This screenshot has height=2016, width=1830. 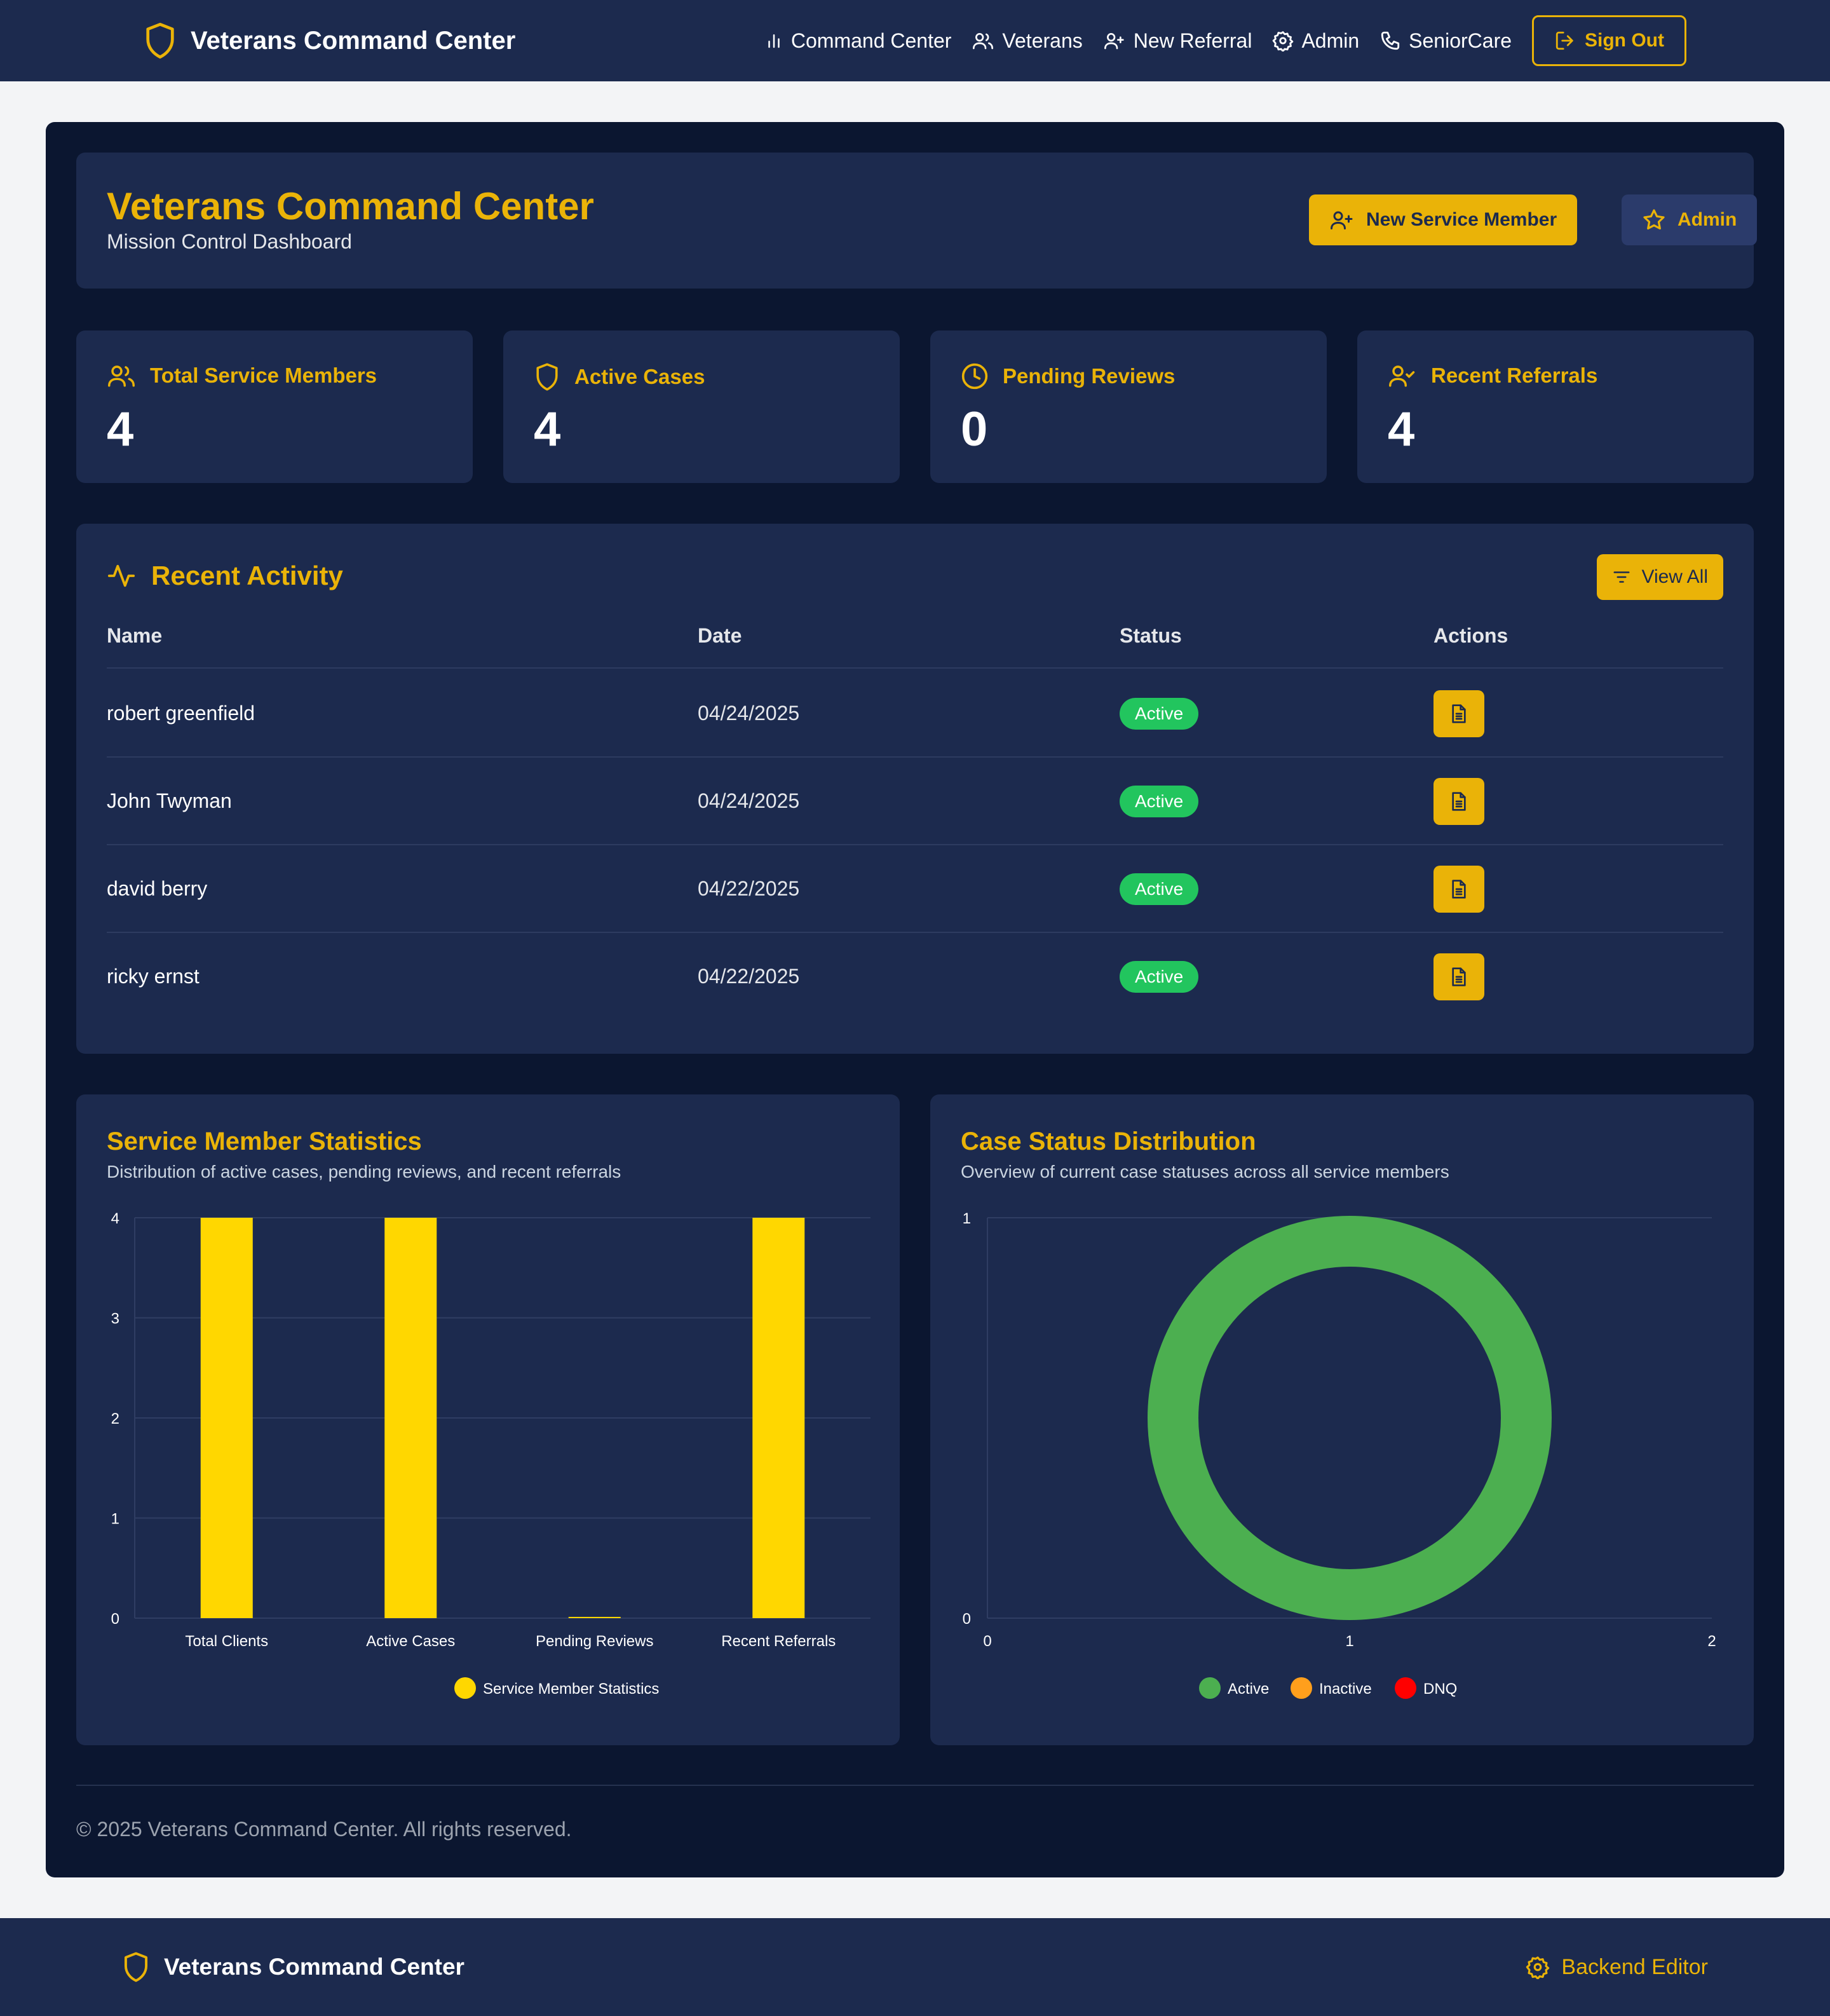 I want to click on y-tick-label: 4, so click(x=115, y=1218).